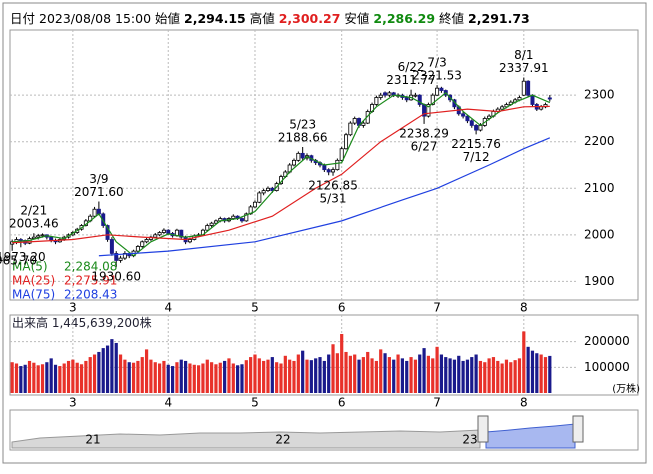 Image resolution: width=653 pixels, height=474 pixels. I want to click on annotation-value: 2126.85, so click(333, 185).